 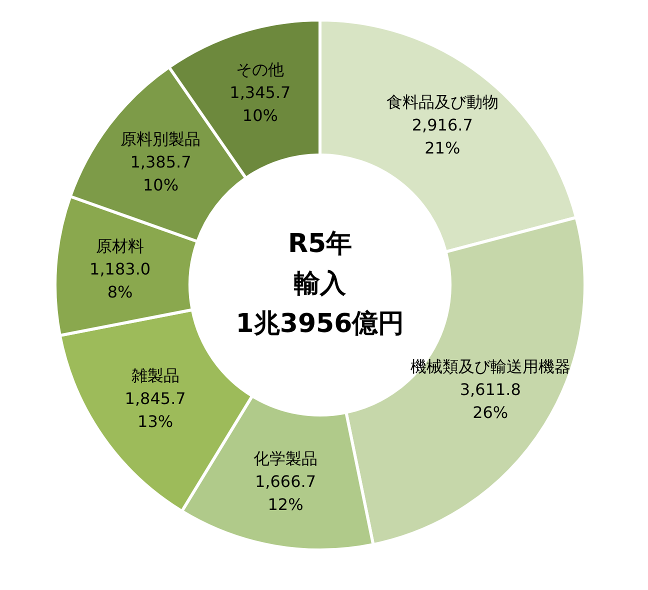 What do you see at coordinates (320, 244) in the screenshot?
I see `text: R5年` at bounding box center [320, 244].